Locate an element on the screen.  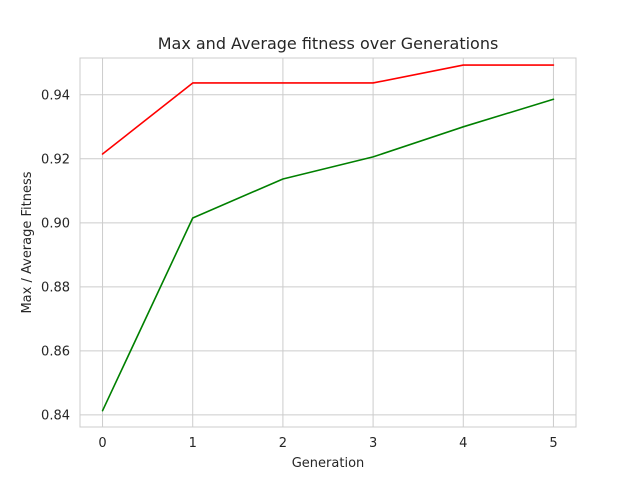
y-tick-label: 0.86 is located at coordinates (55, 351).